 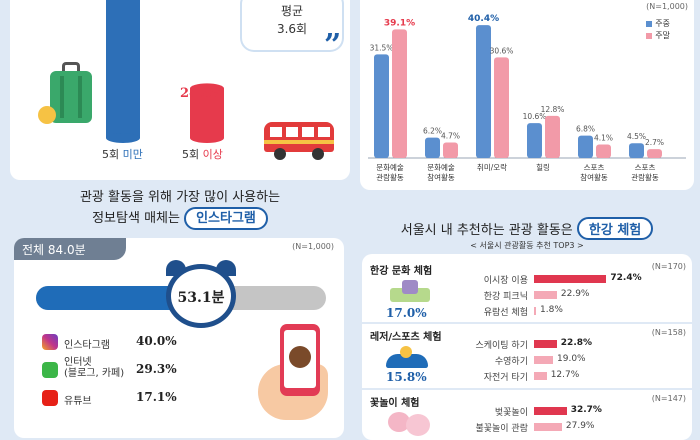 What do you see at coordinates (668, 266) in the screenshot?
I see `section-n-hangang: (N=170)` at bounding box center [668, 266].